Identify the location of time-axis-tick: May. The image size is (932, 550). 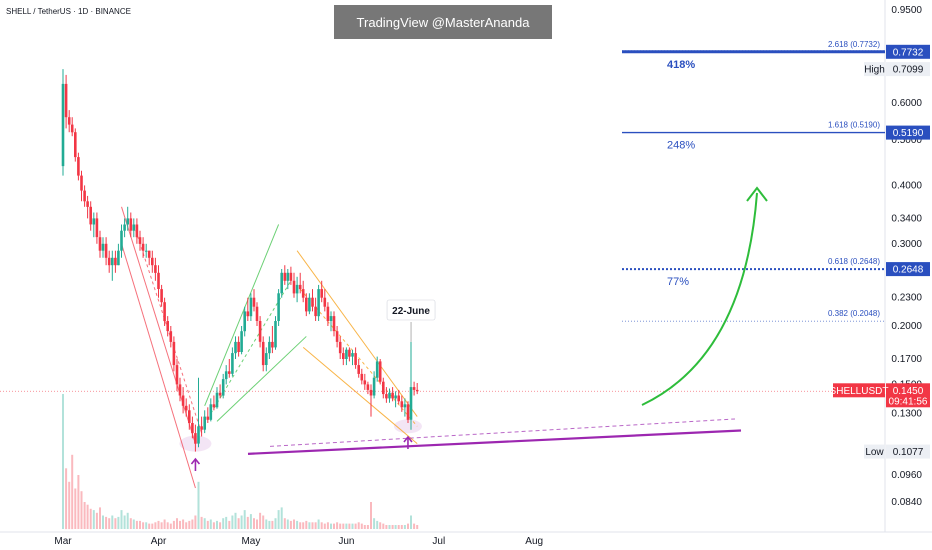
(250, 541).